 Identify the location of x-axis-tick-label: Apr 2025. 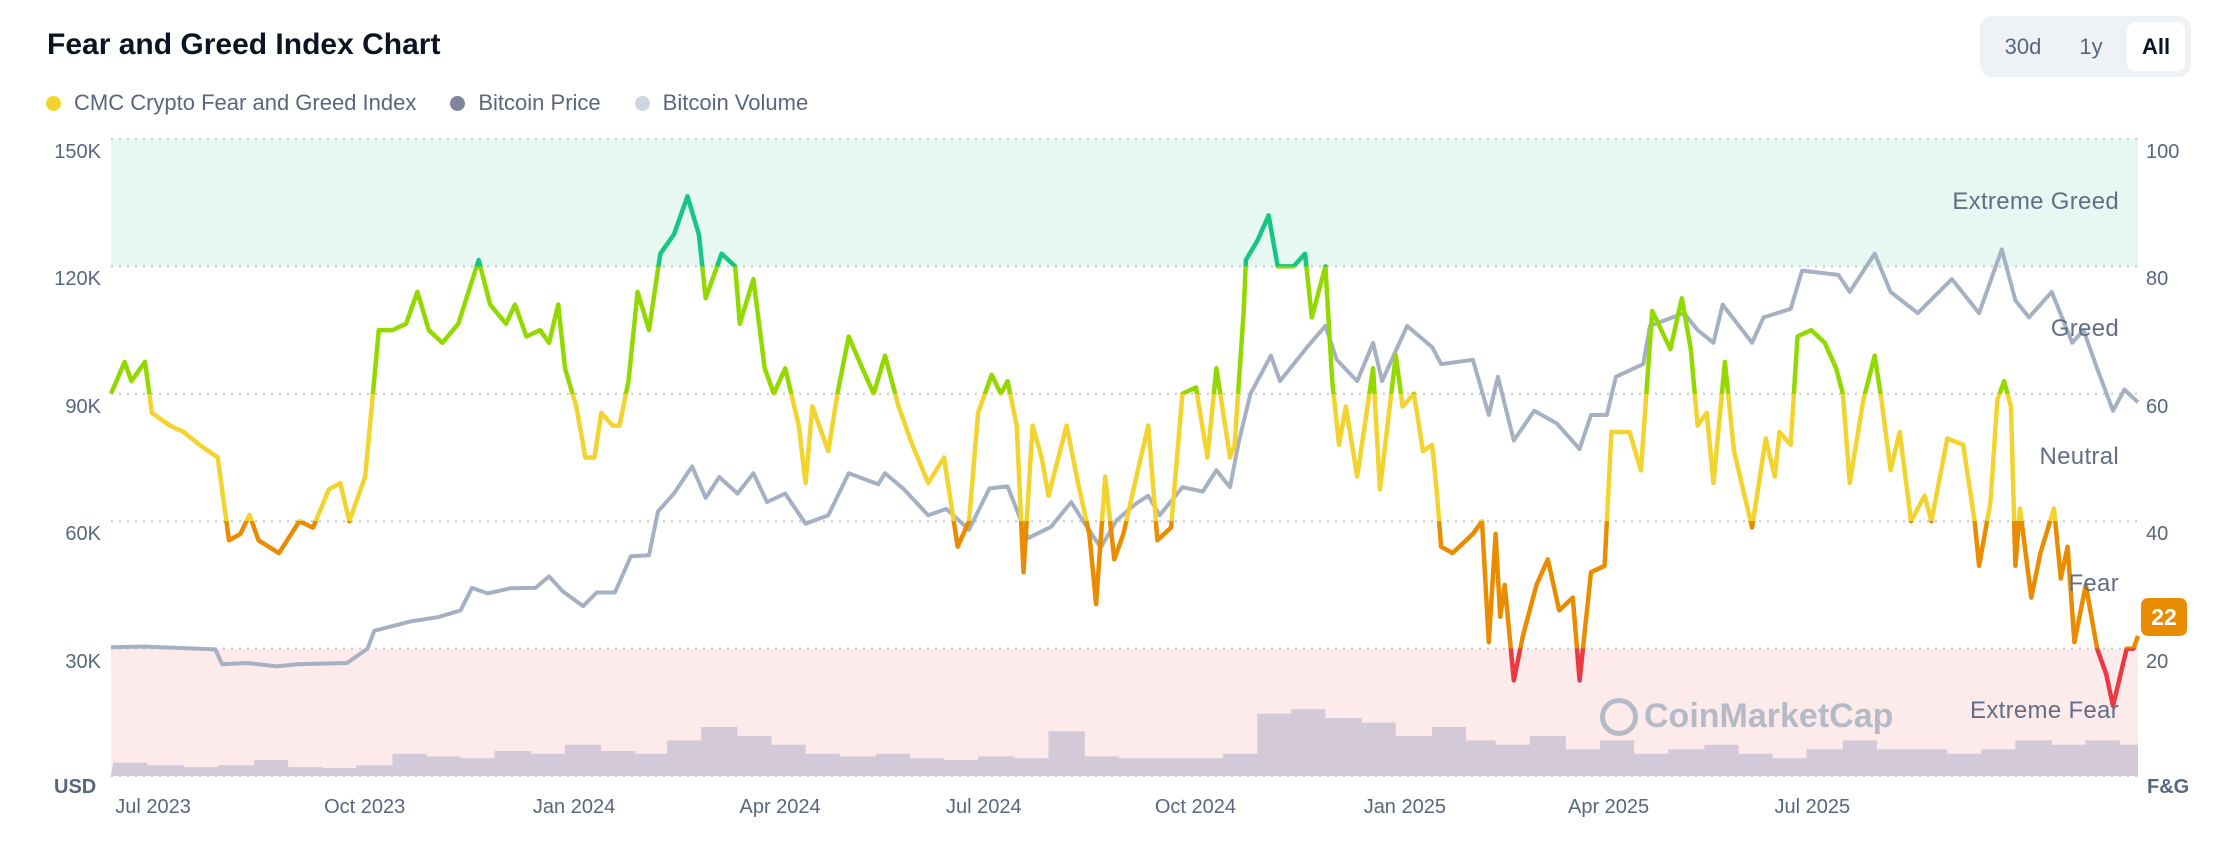
(1608, 807).